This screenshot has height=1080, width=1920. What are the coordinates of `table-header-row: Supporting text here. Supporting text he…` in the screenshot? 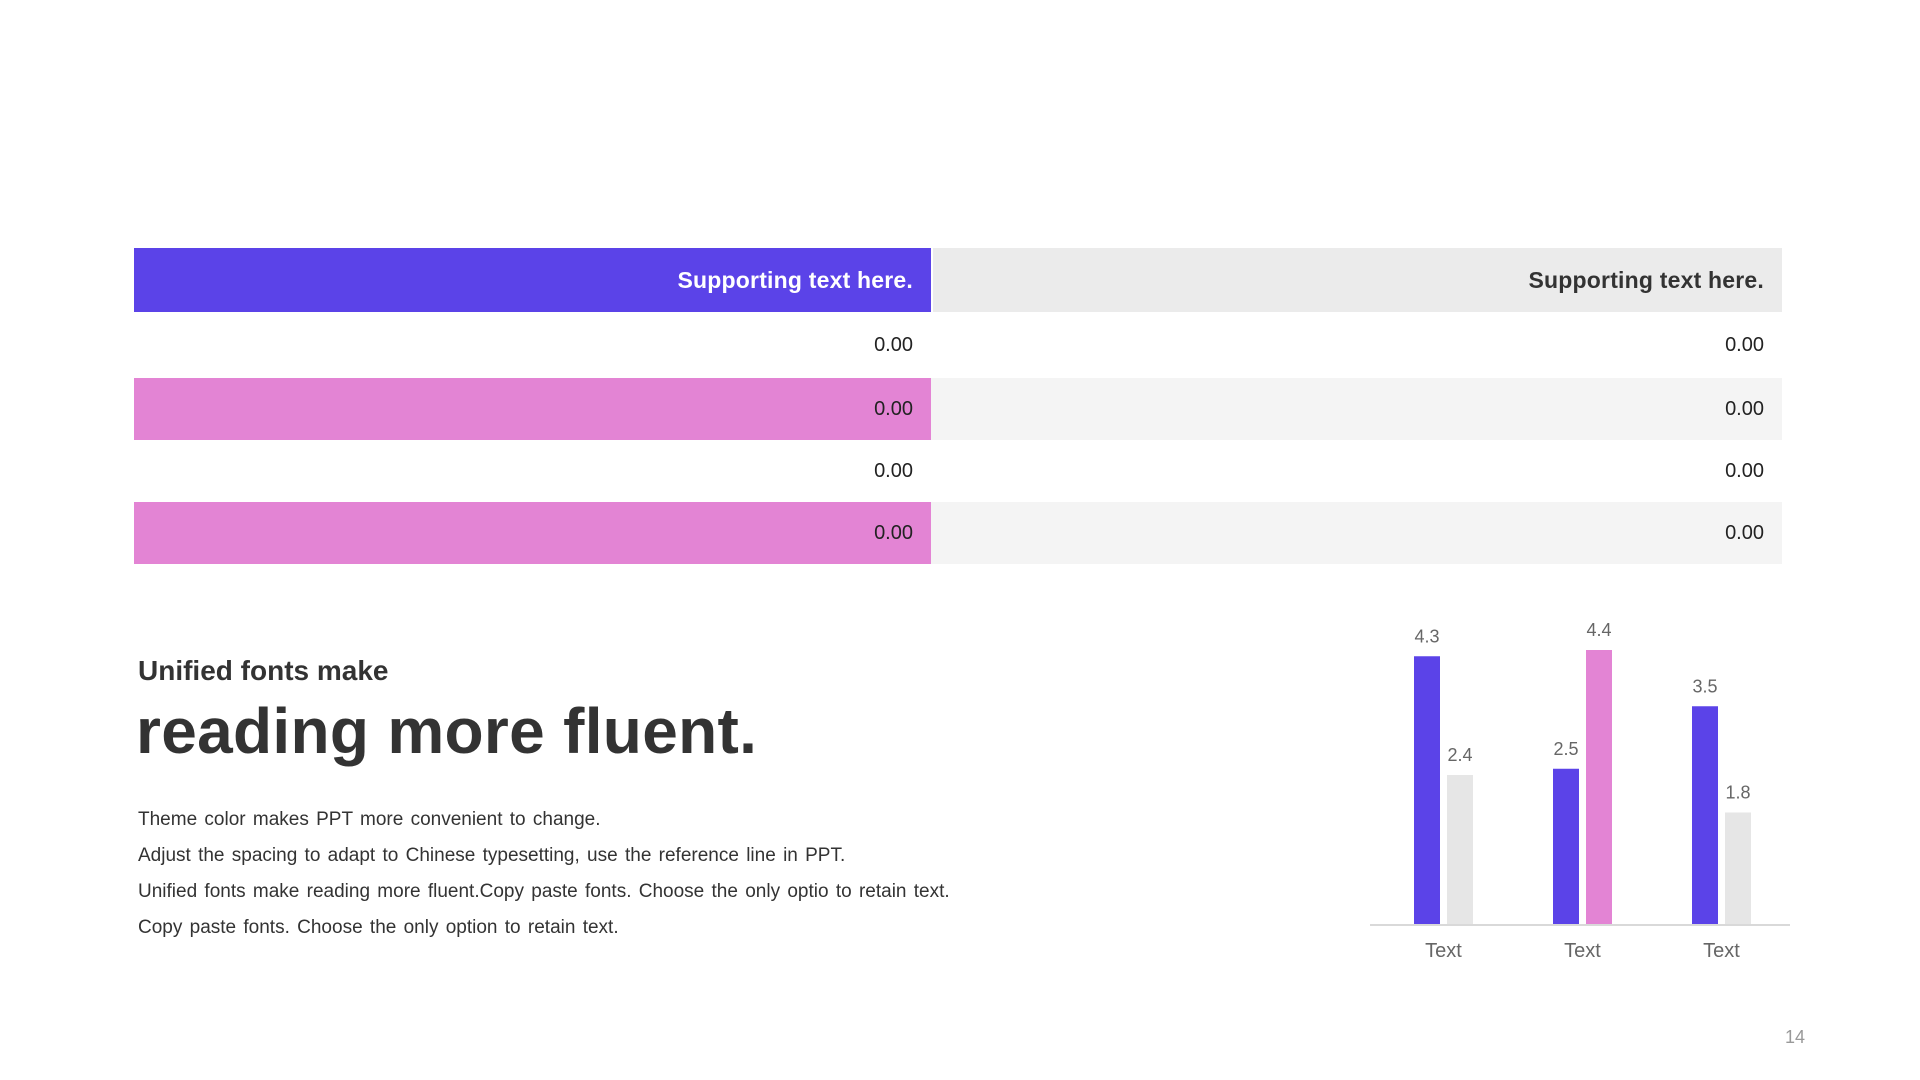 It's located at (958, 280).